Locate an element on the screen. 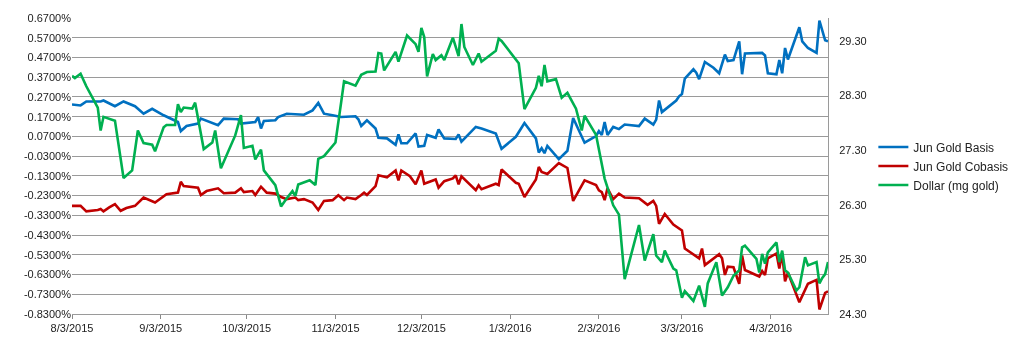 The width and height of the screenshot is (1025, 348). x-tick-label: 11/3/2015 is located at coordinates (335, 328).